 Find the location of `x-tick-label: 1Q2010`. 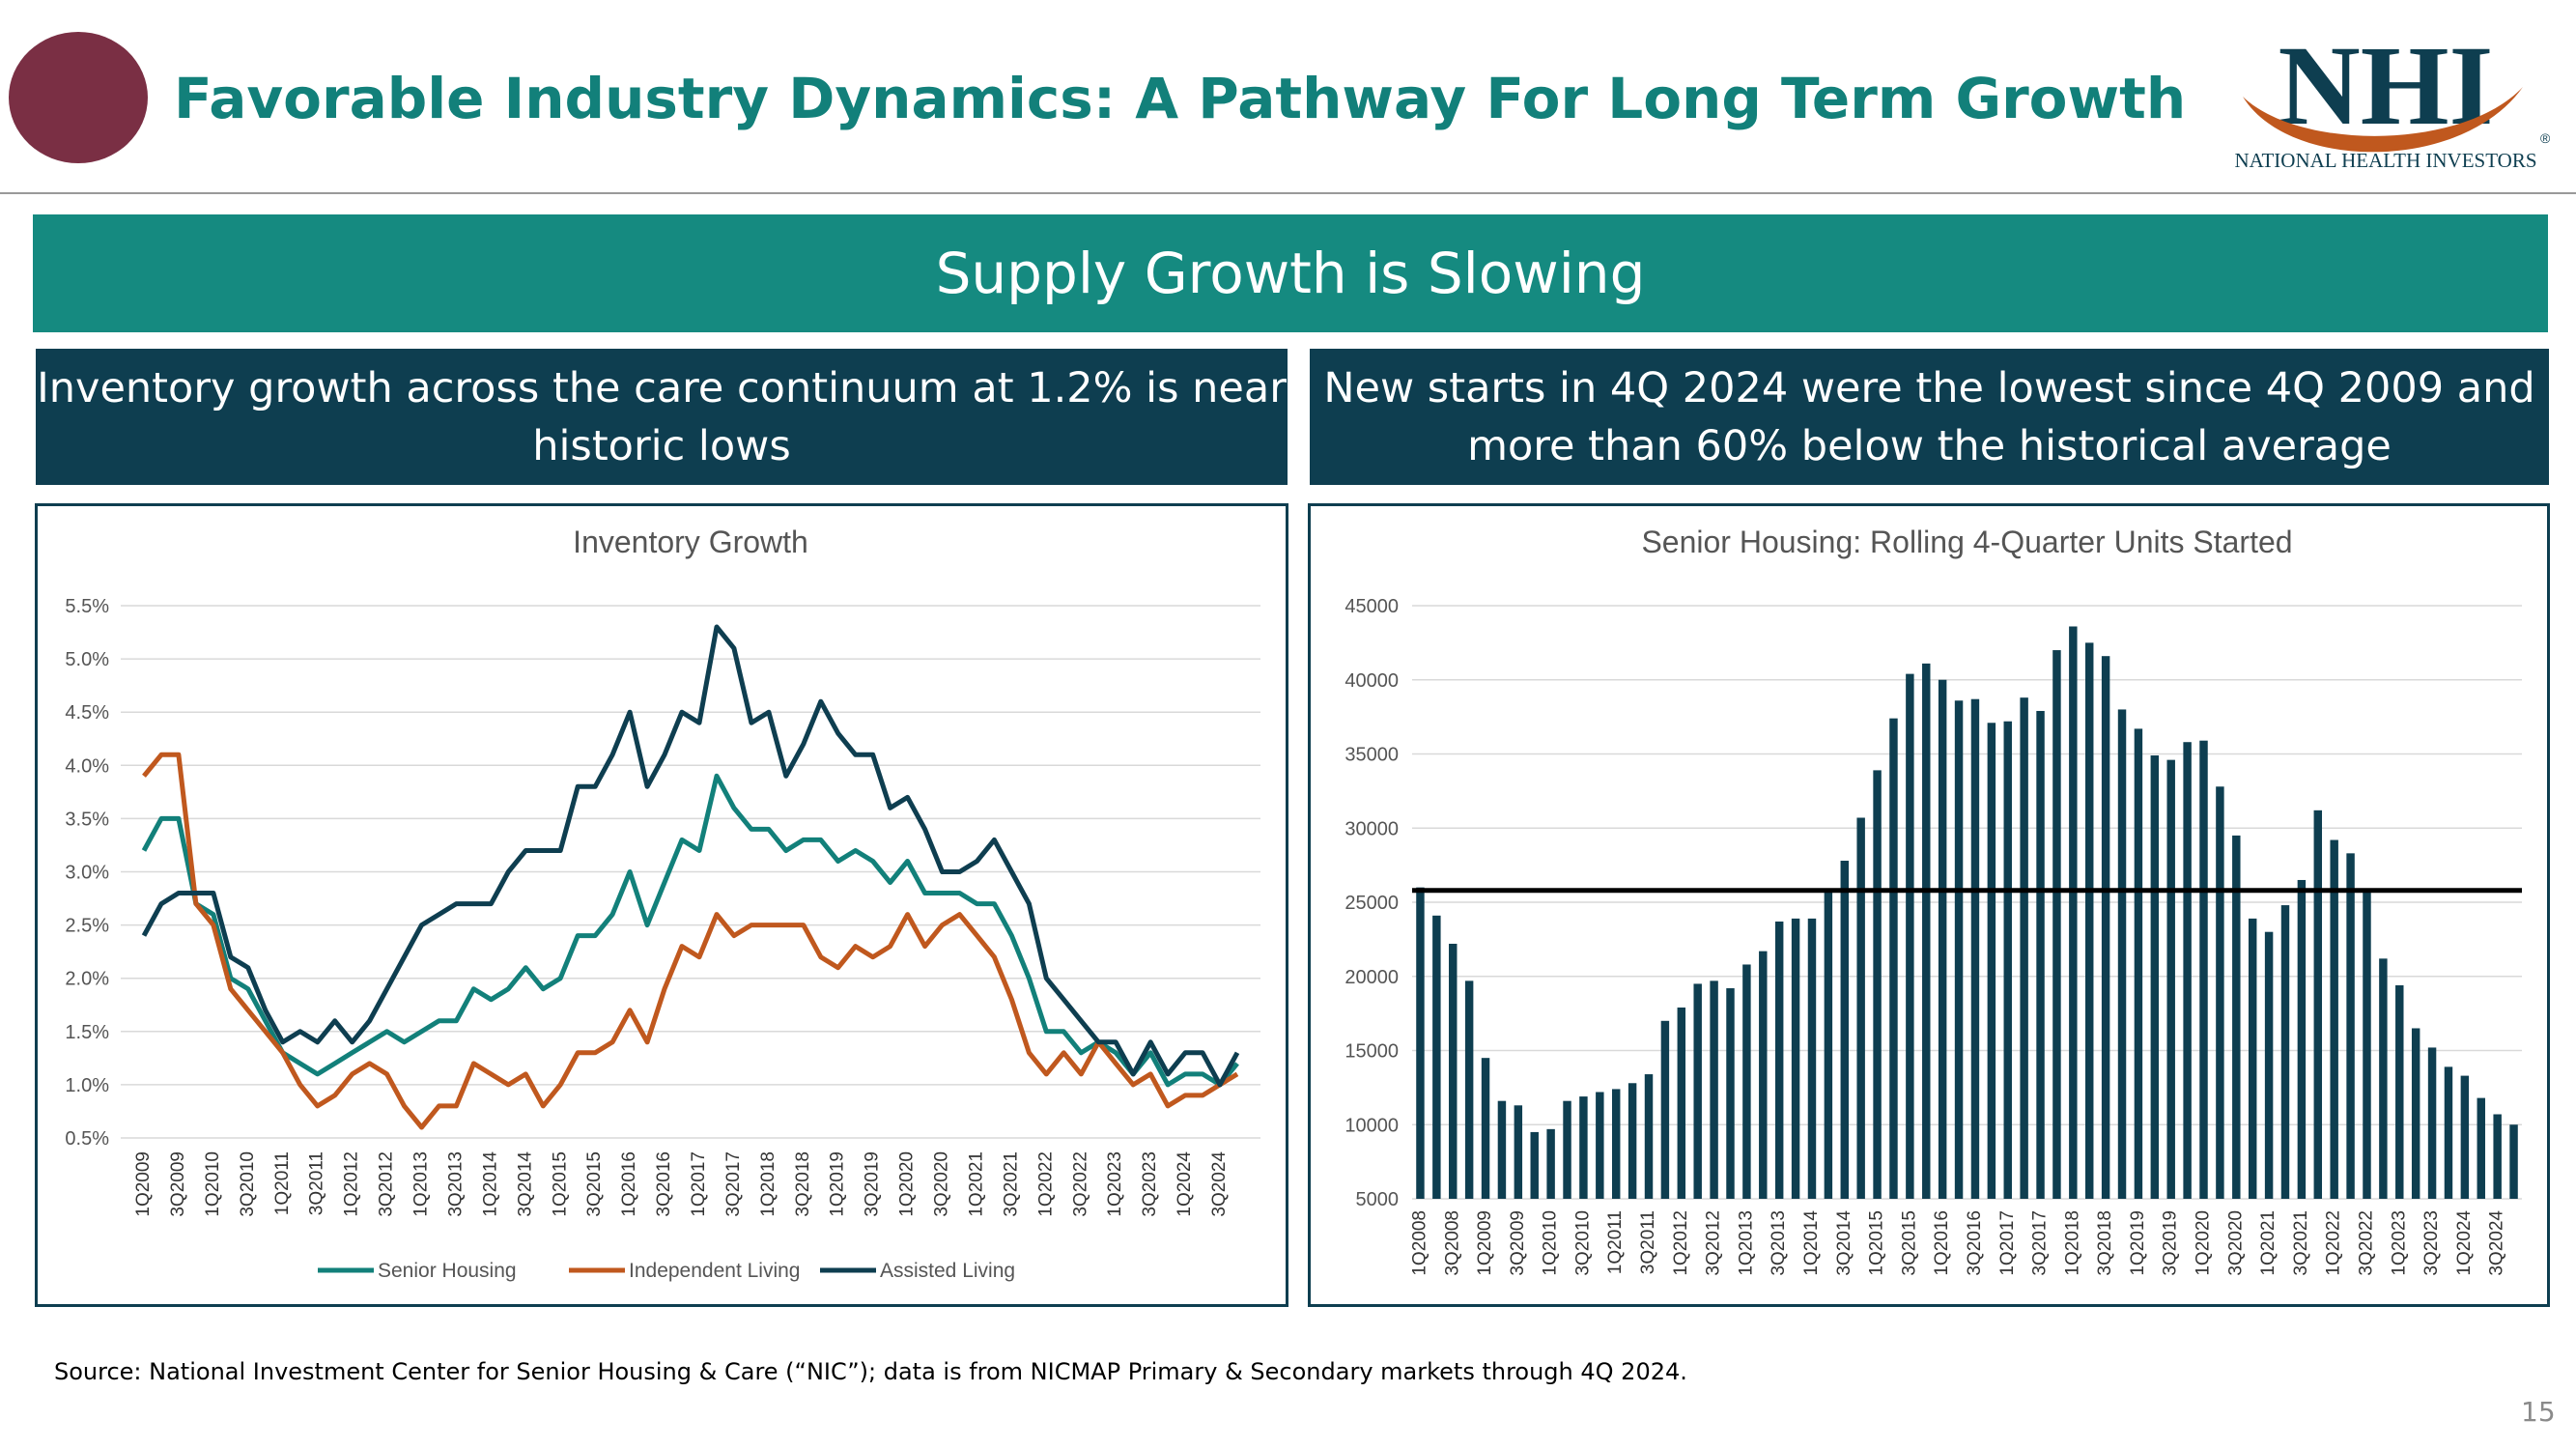

x-tick-label: 1Q2010 is located at coordinates (1551, 1243).